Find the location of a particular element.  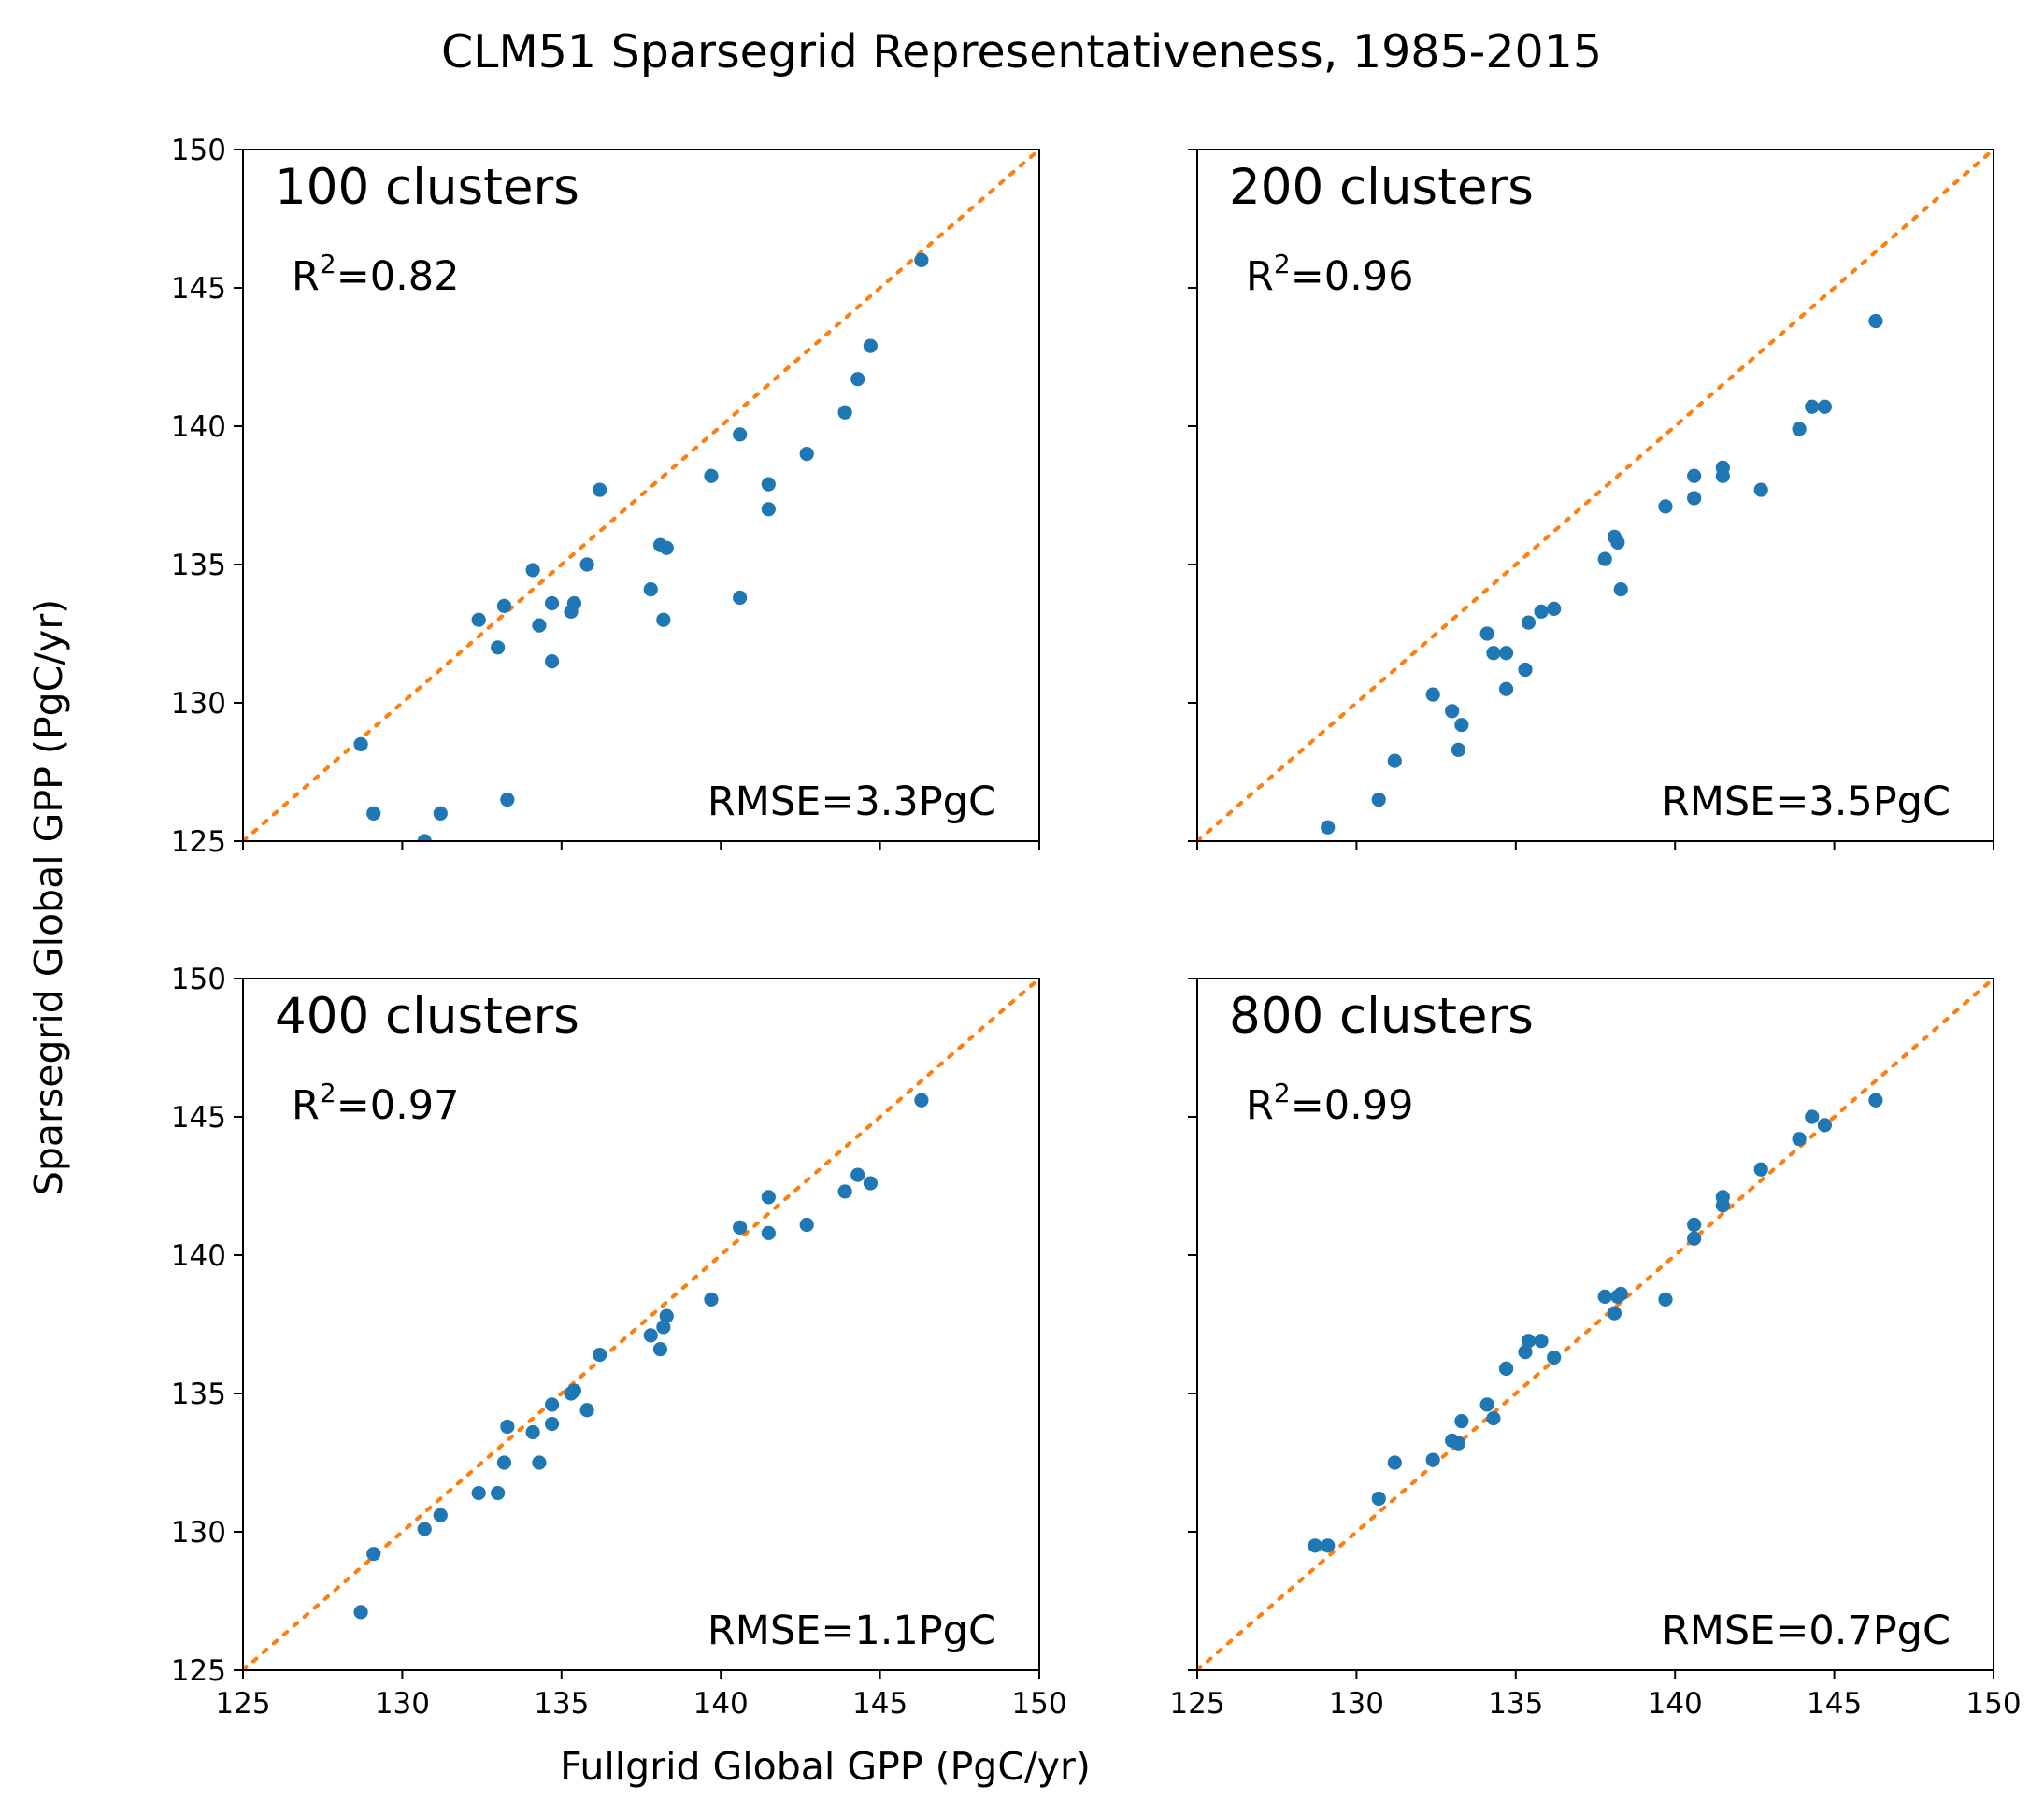

y-axis-label: Sparsegrid Global GPP (PgC/yr) is located at coordinates (48, 897).